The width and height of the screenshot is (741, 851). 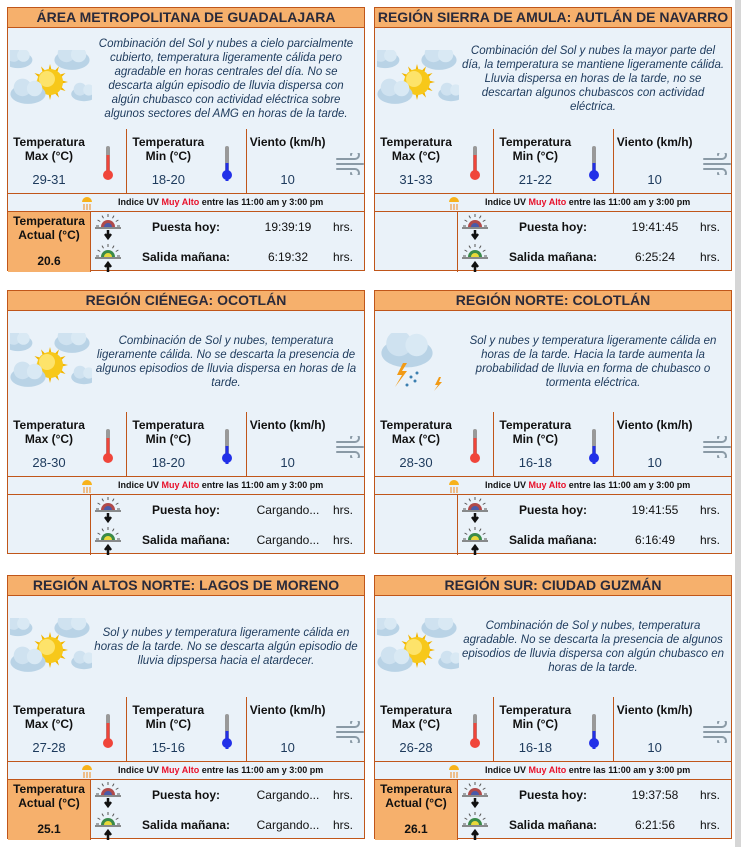 What do you see at coordinates (535, 179) in the screenshot?
I see `min-temp-value: 21-22` at bounding box center [535, 179].